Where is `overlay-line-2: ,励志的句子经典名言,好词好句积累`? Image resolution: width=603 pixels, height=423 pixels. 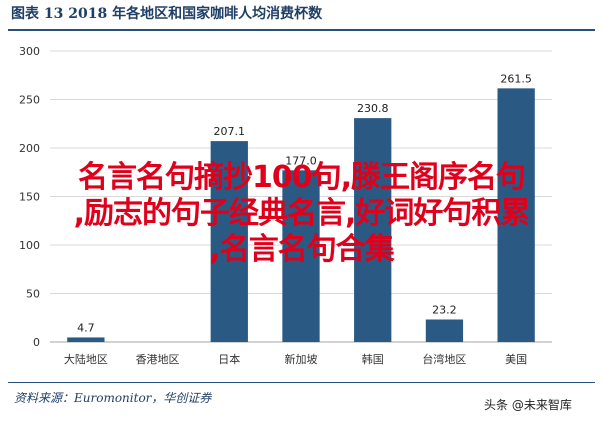 overlay-line-2: ,励志的句子经典名言,好词好句积累 is located at coordinates (302, 213).